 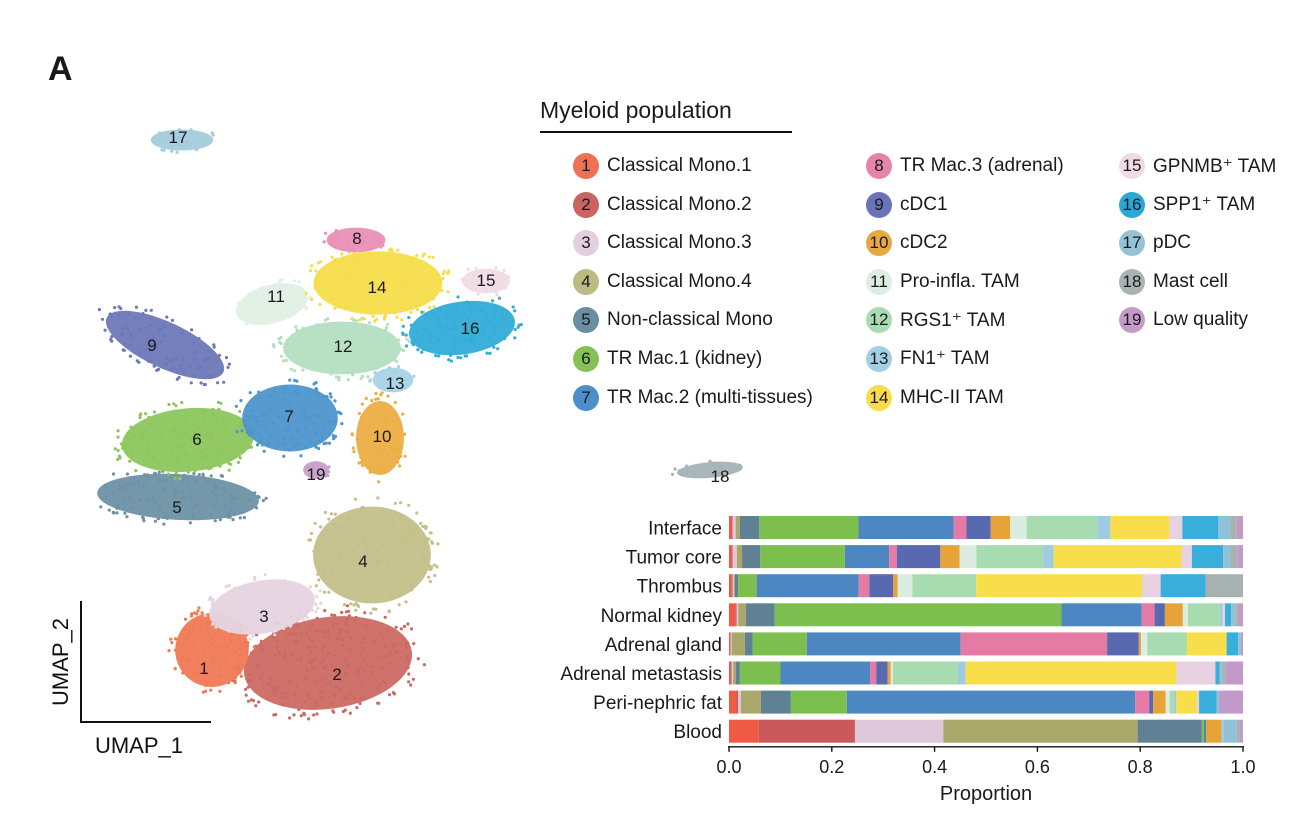 What do you see at coordinates (343, 346) in the screenshot?
I see `umap-cluster-label: 12` at bounding box center [343, 346].